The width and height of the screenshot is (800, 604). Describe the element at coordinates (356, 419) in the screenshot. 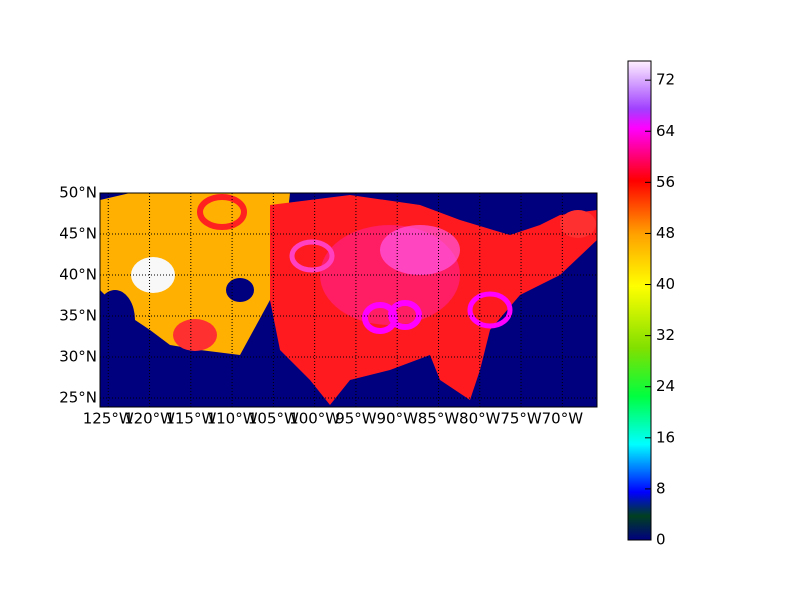

I see `x-tick-label: 95°W` at that location.